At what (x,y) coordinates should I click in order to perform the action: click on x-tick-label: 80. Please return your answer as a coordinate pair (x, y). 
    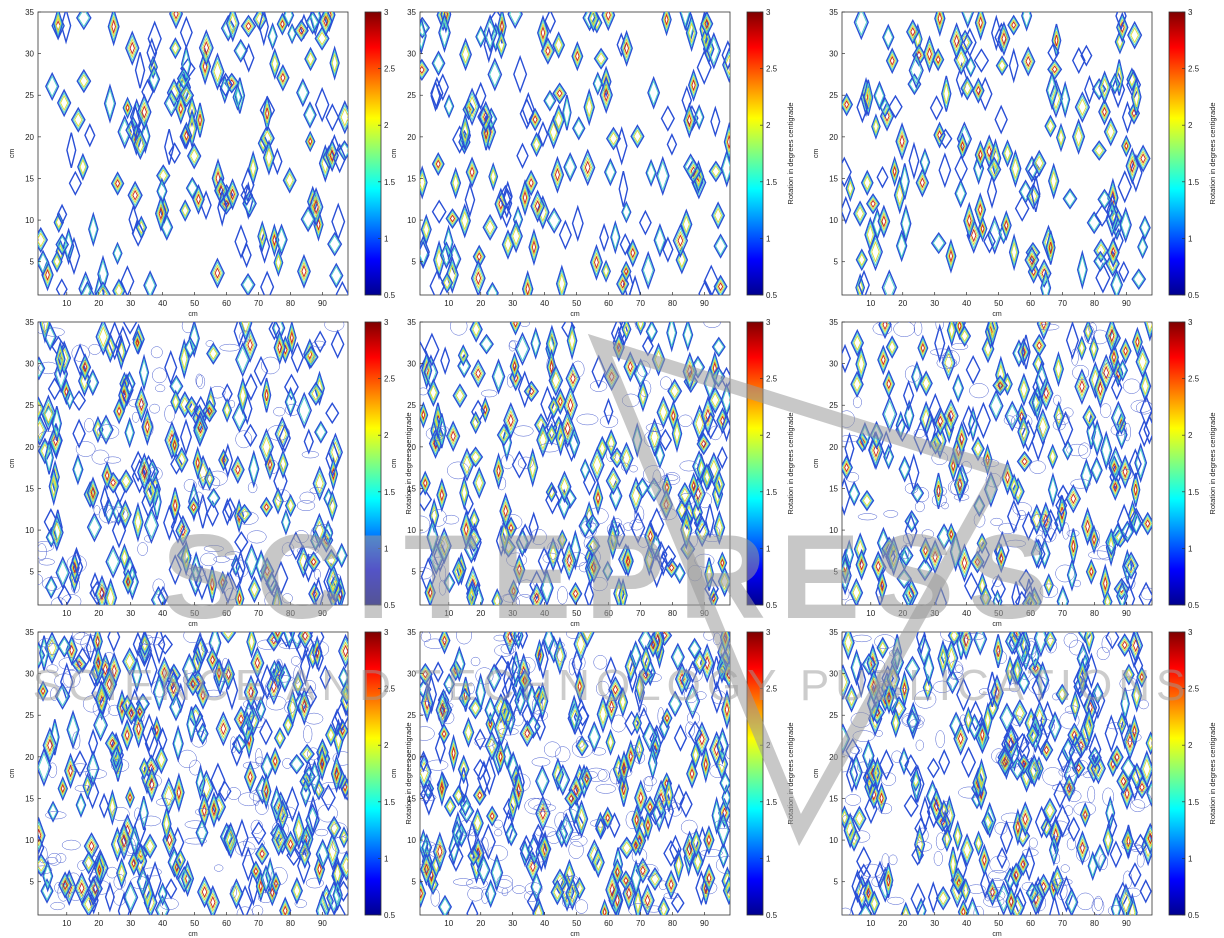
    Looking at the image, I should click on (290, 613).